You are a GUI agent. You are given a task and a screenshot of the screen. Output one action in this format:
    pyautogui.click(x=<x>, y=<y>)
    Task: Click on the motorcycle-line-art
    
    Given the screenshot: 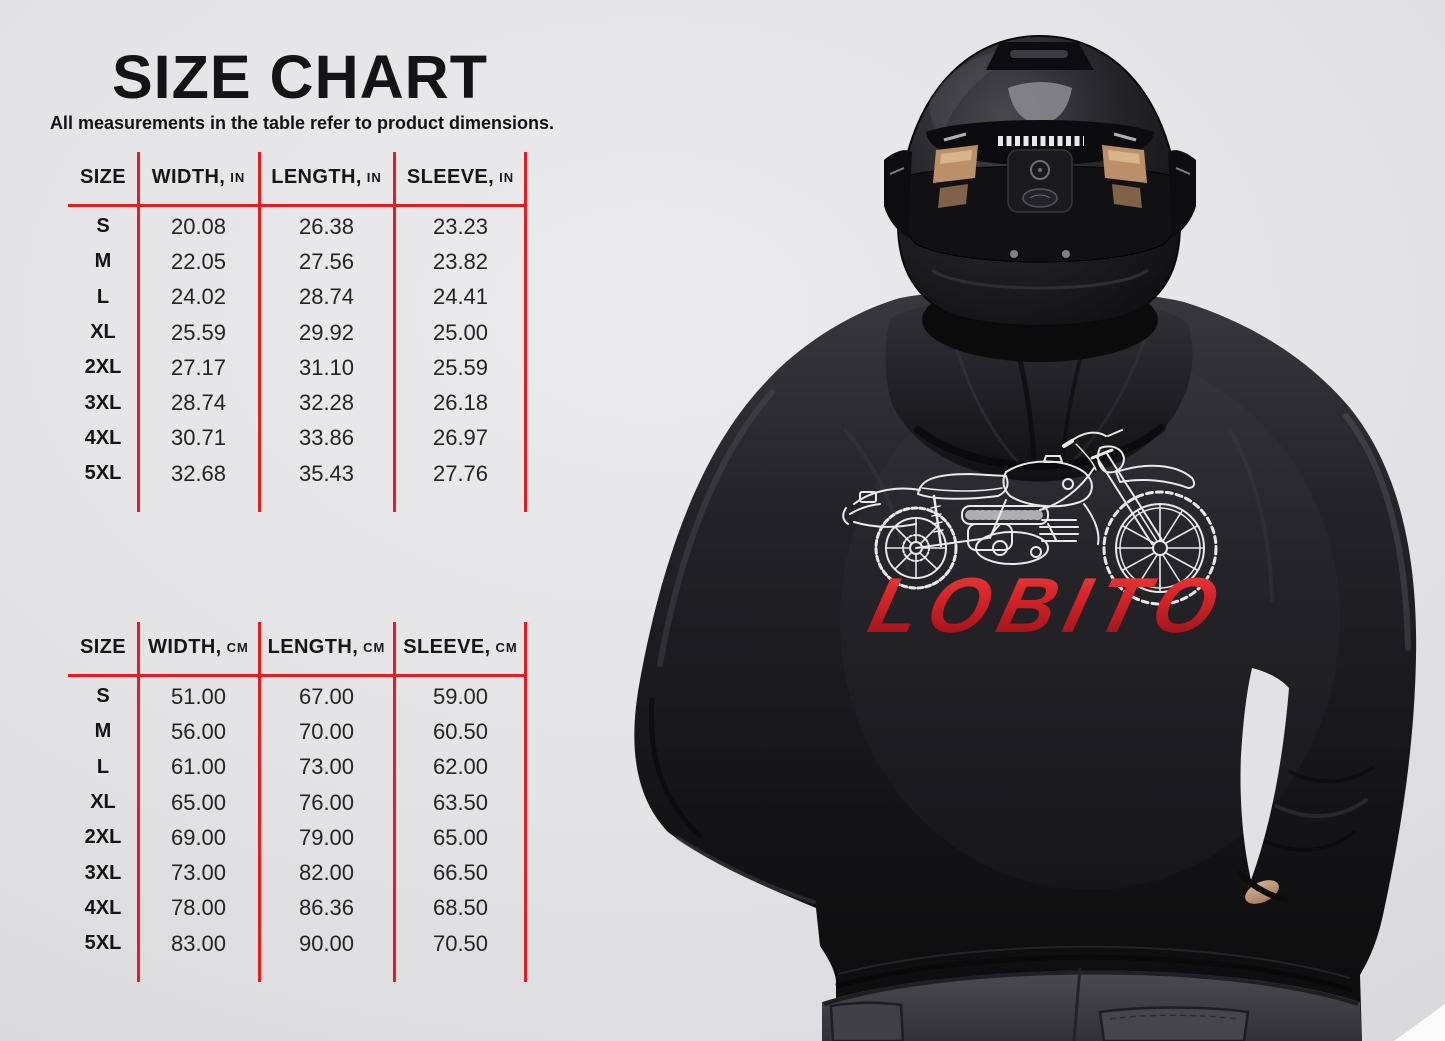 What is the action you would take?
    pyautogui.click(x=1030, y=517)
    